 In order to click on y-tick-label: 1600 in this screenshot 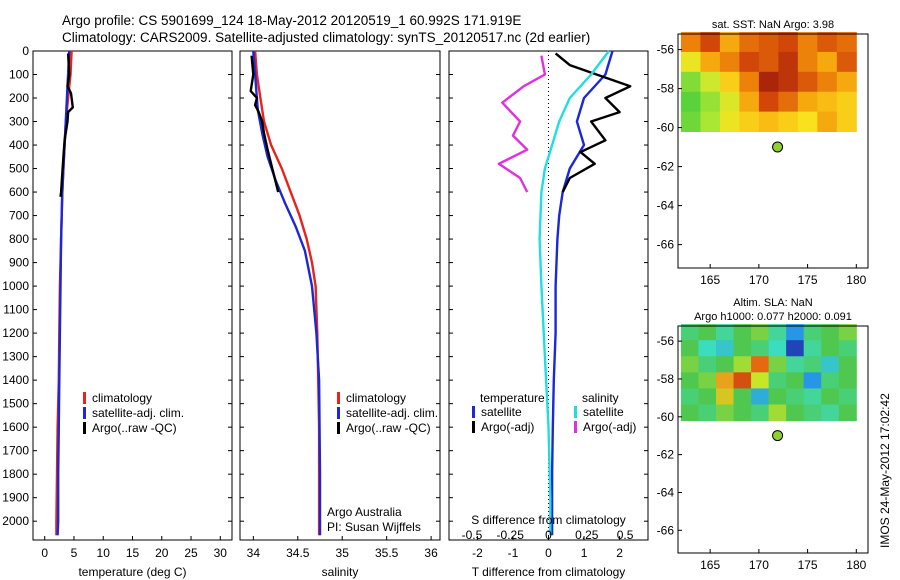, I will do `click(15, 427)`.